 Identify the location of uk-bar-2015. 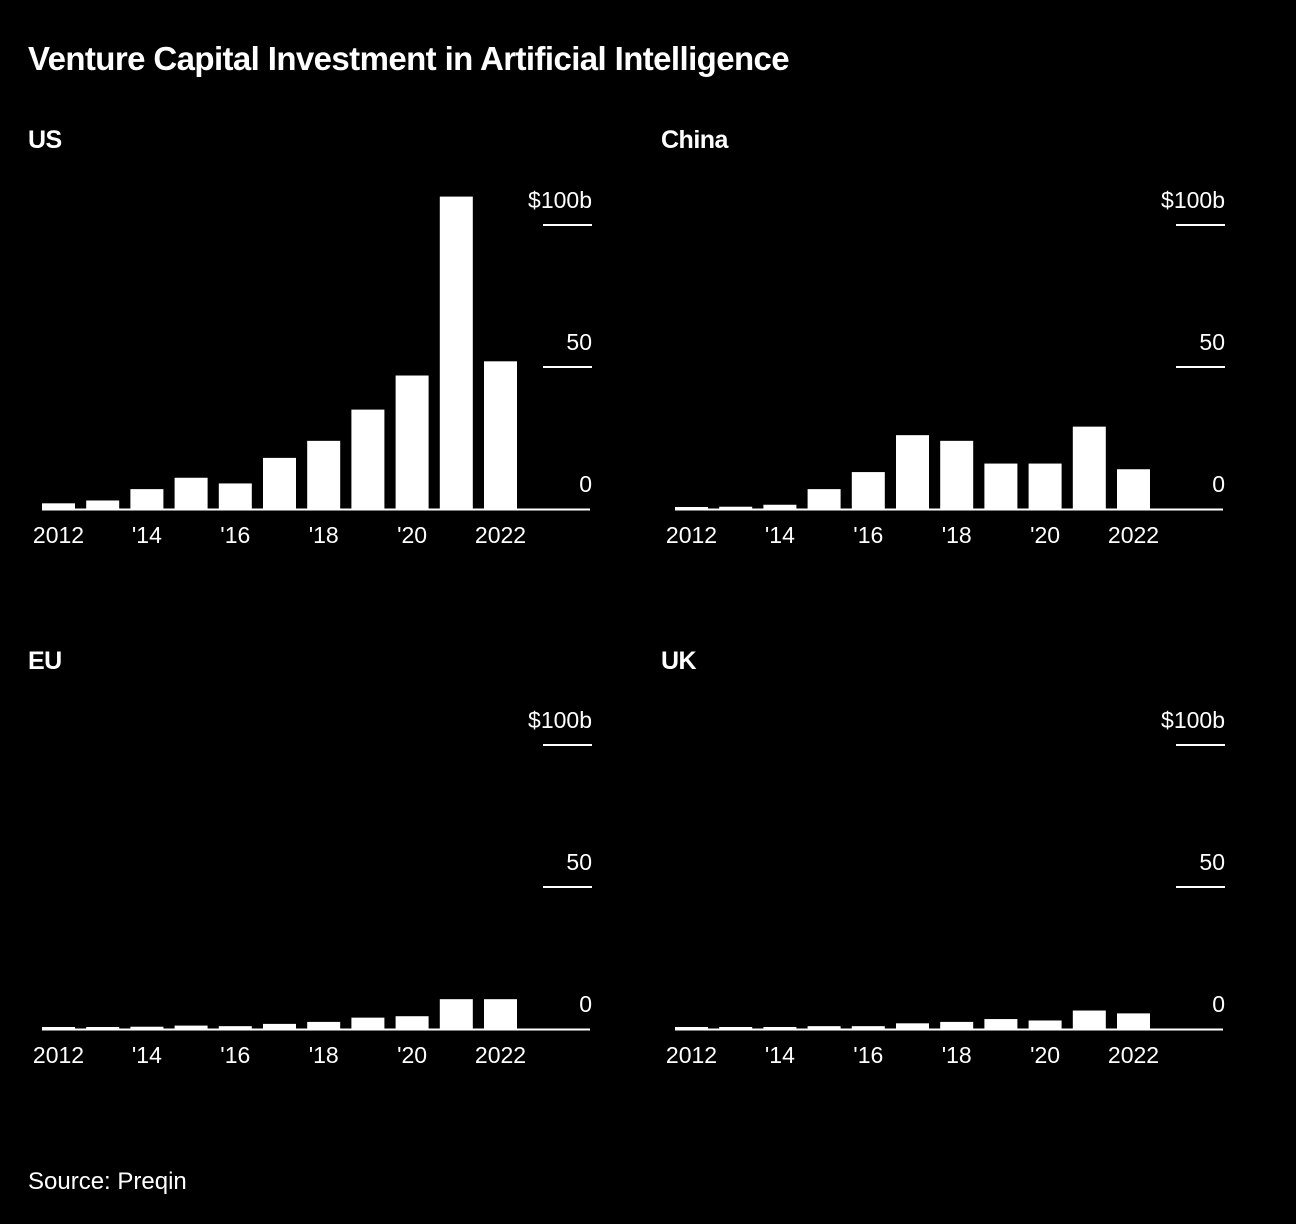
(824, 1027).